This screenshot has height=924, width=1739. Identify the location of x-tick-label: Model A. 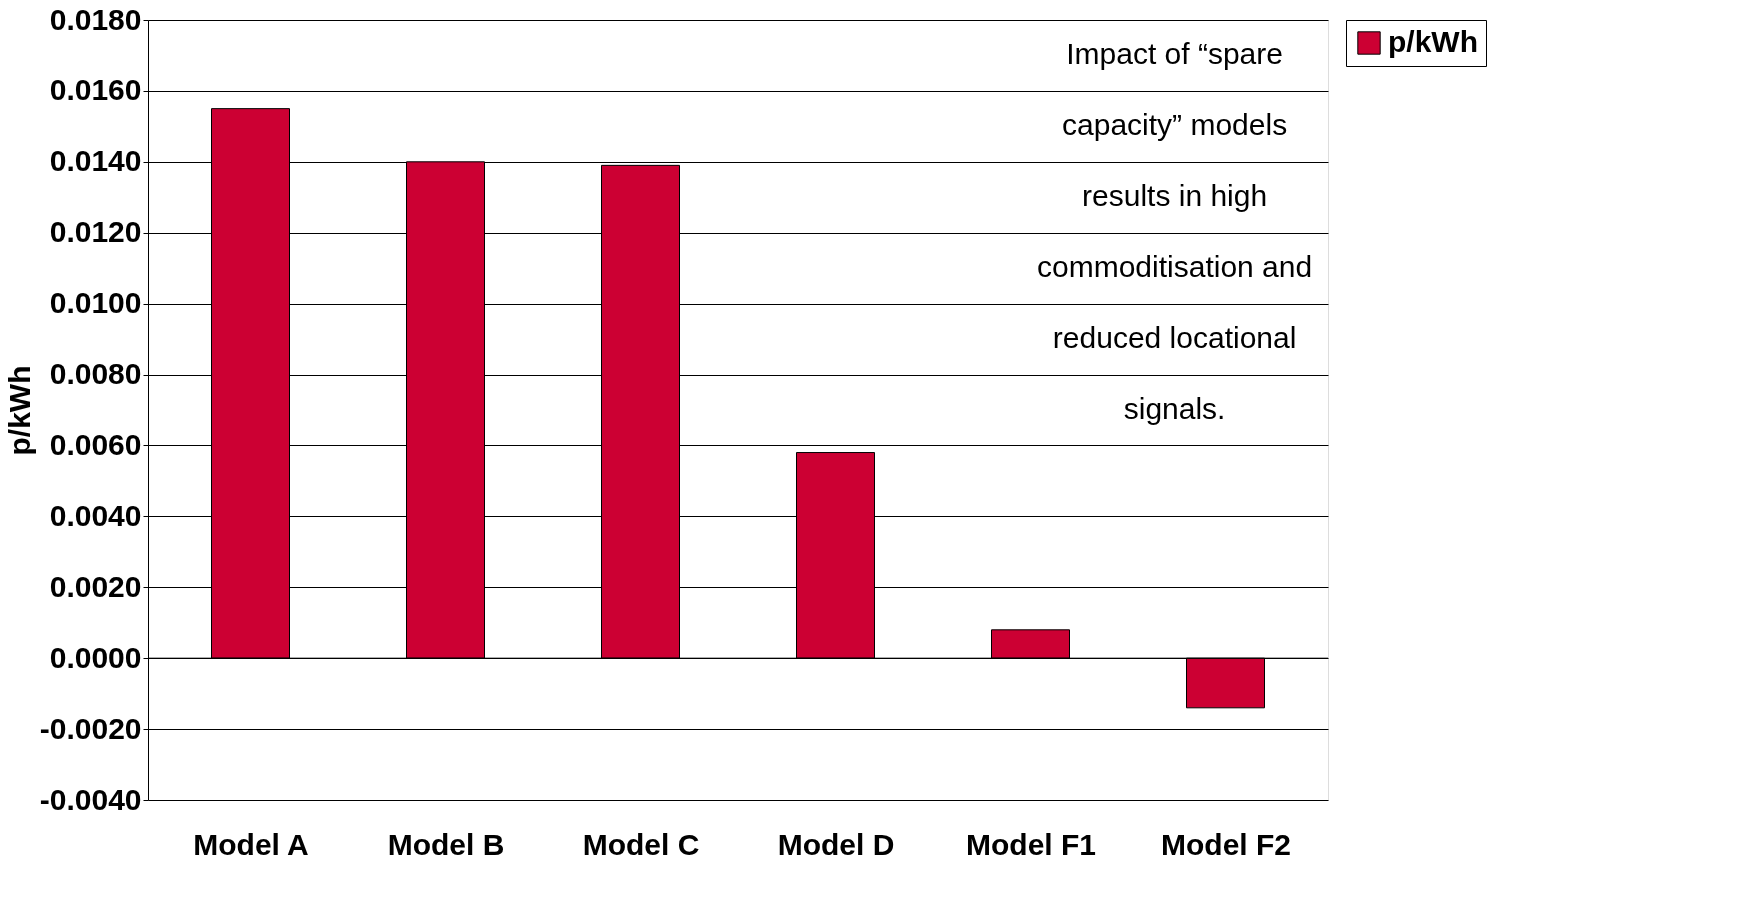
(251, 844).